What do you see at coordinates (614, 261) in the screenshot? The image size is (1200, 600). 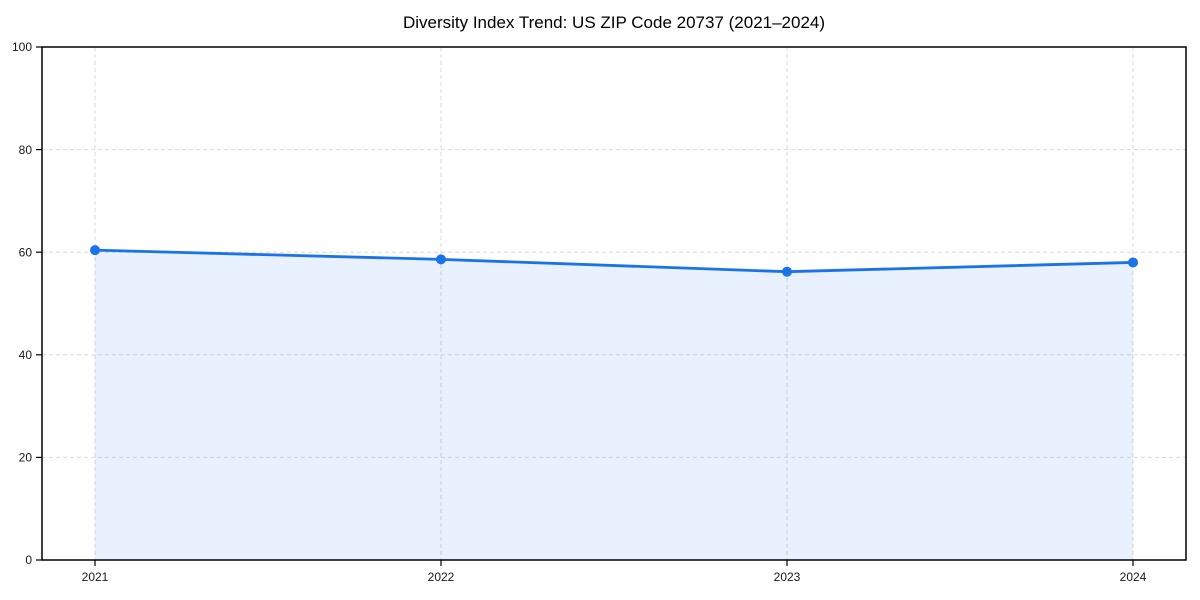 I see `trend-line` at bounding box center [614, 261].